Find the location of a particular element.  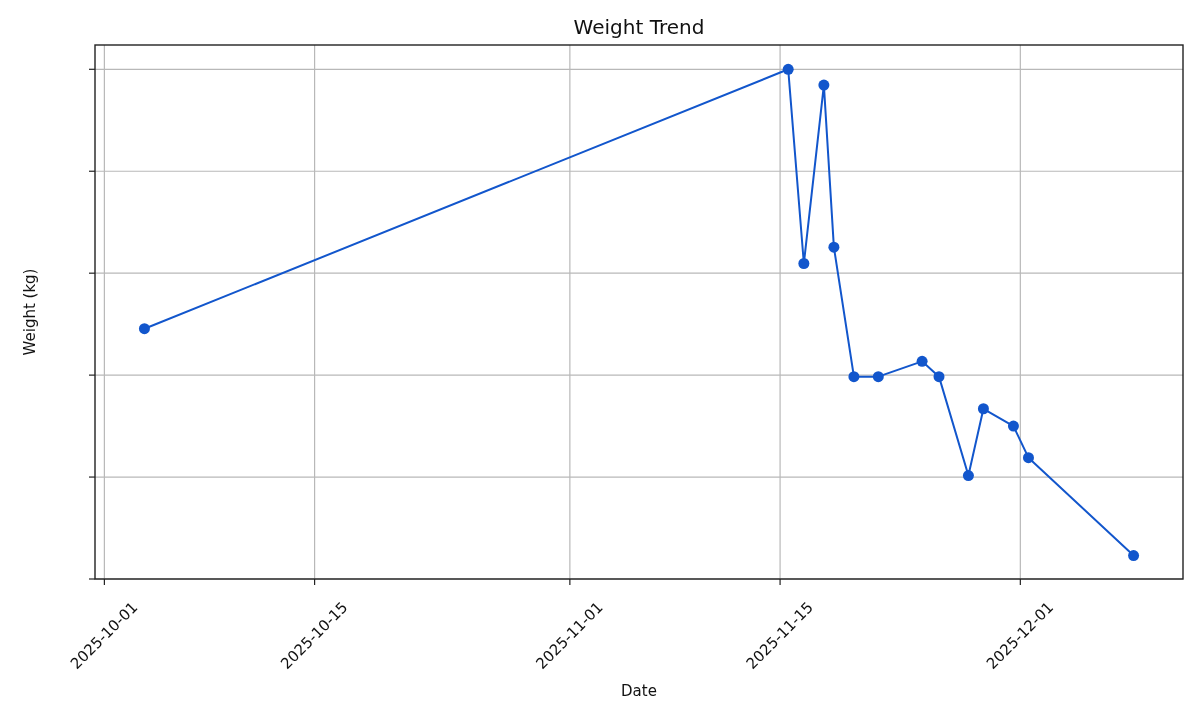

x-axis-title: Date is located at coordinates (639, 691).